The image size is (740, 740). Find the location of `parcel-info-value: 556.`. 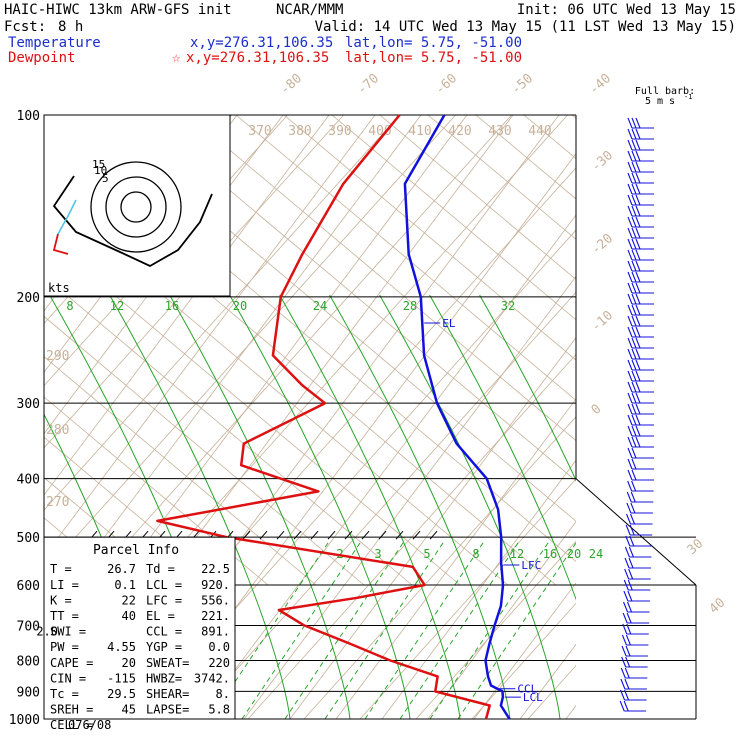

parcel-info-value: 556. is located at coordinates (215, 600).